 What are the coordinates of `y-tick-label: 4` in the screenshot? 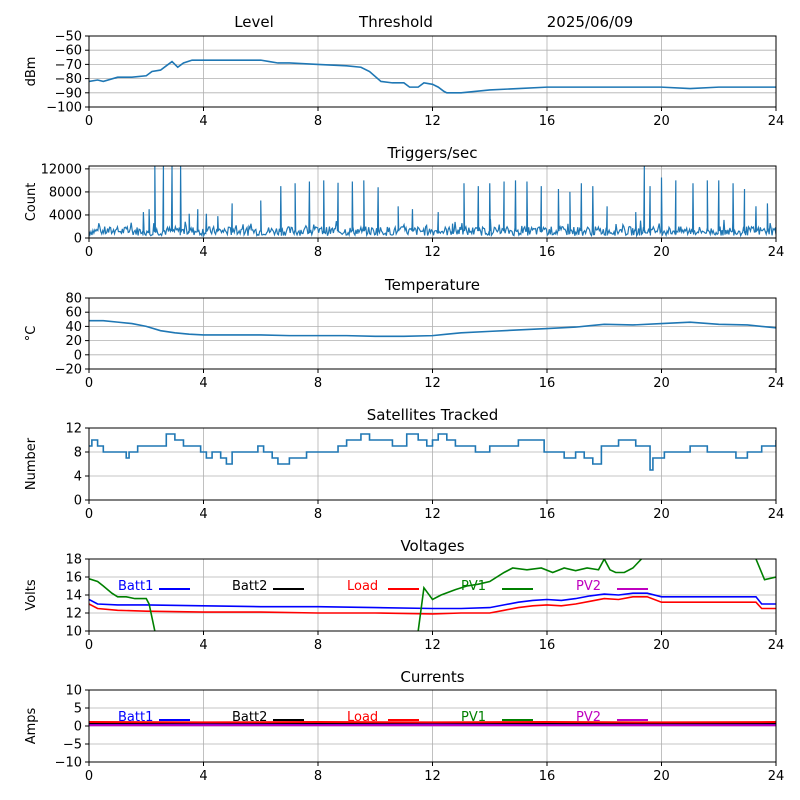 It's located at (78, 477).